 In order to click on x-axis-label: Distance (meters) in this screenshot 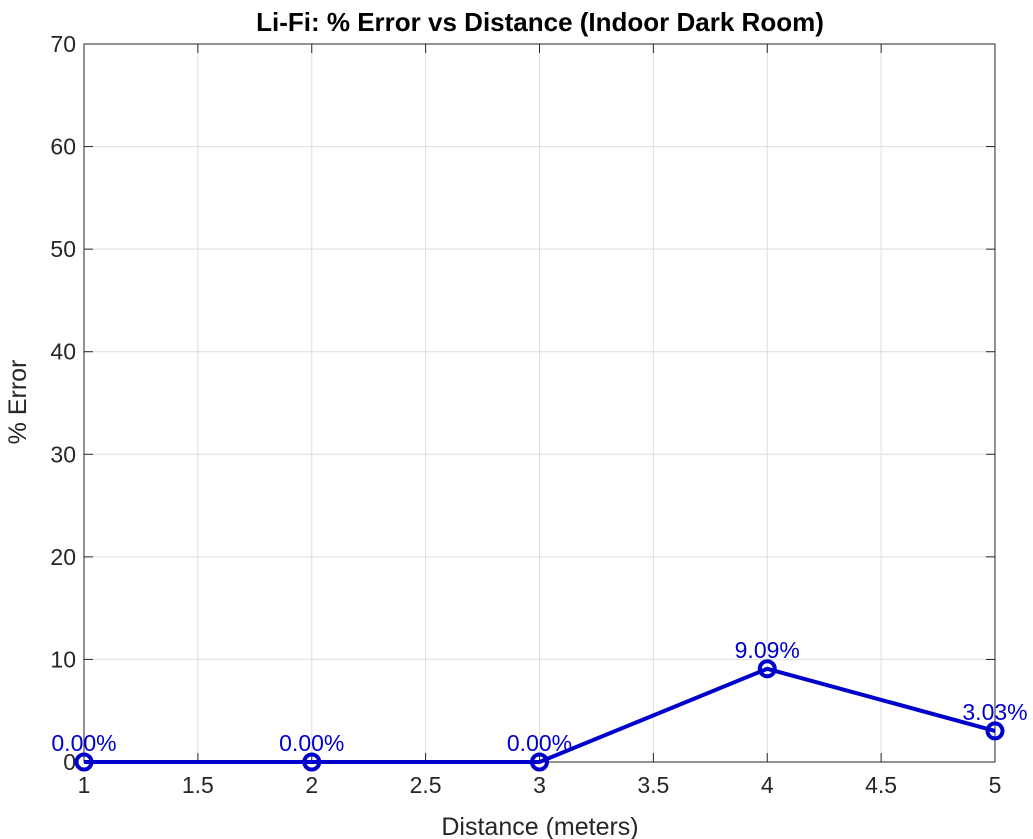, I will do `click(539, 826)`.